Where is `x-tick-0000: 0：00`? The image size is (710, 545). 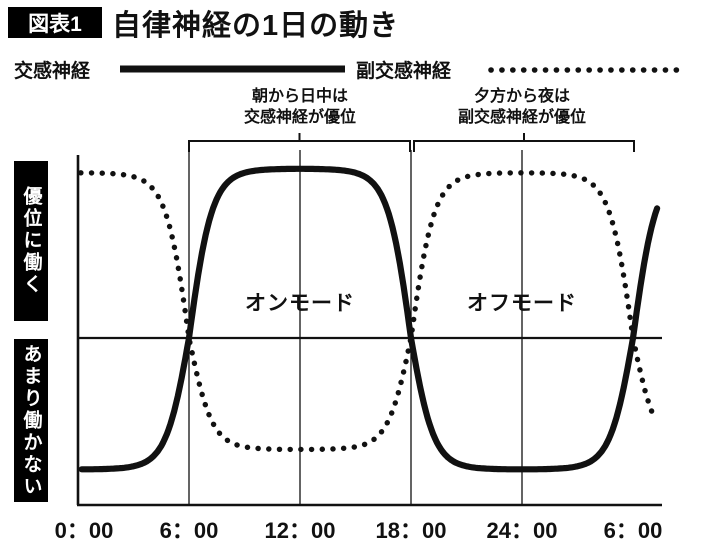 x-tick-0000: 0：00 is located at coordinates (84, 530).